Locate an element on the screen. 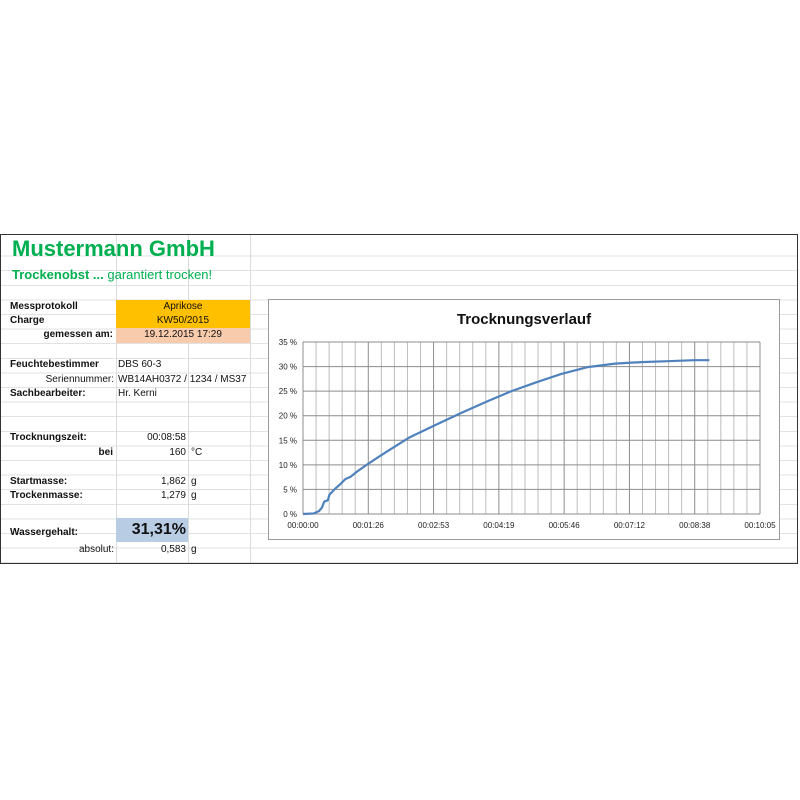 This screenshot has width=800, height=800. x-tick-label: 00:10:05 is located at coordinates (760, 525).